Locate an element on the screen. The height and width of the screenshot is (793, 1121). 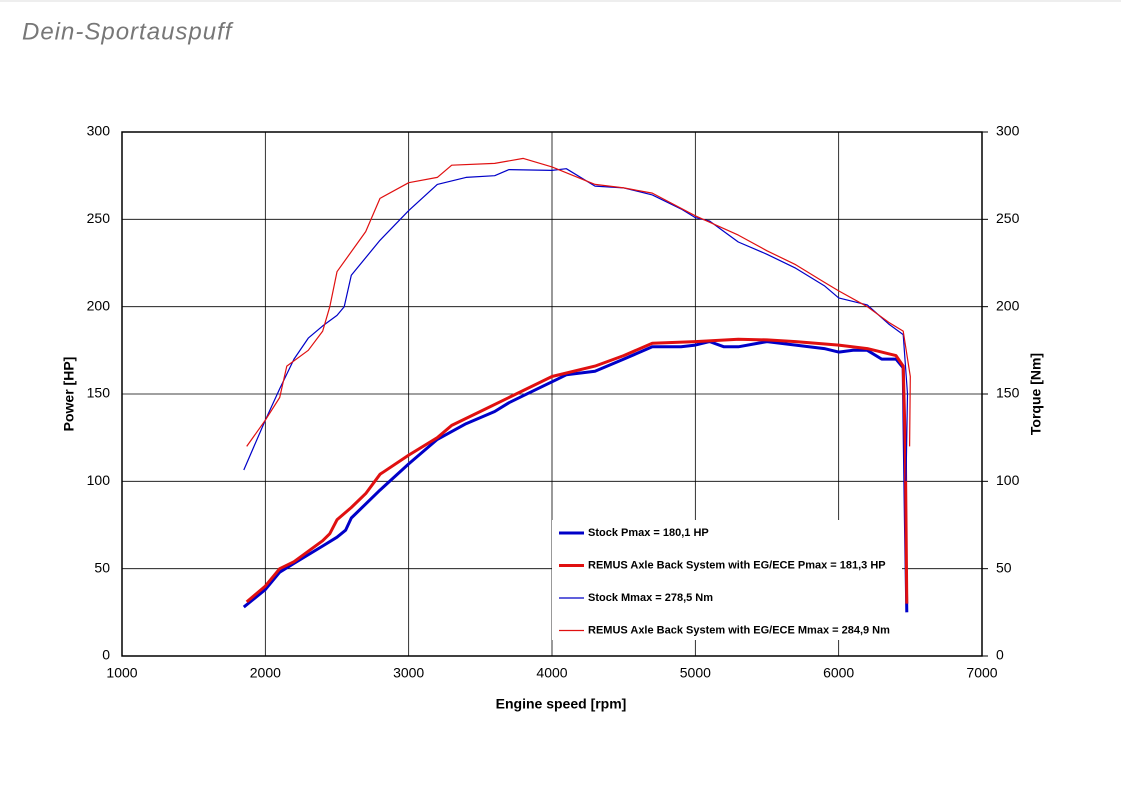
y2-tick-label: 50 is located at coordinates (1004, 567).